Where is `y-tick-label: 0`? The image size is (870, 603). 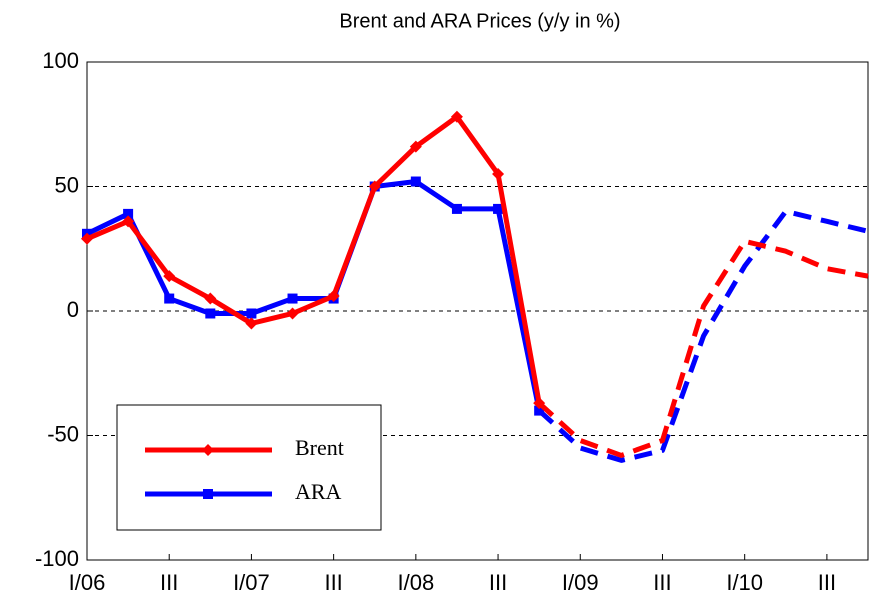 y-tick-label: 0 is located at coordinates (73, 309).